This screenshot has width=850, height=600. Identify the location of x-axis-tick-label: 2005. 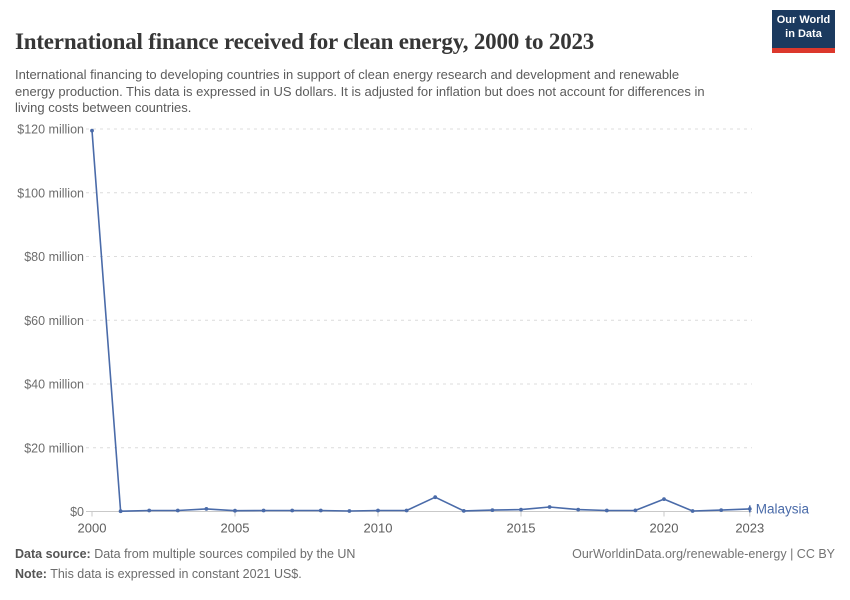
(235, 528).